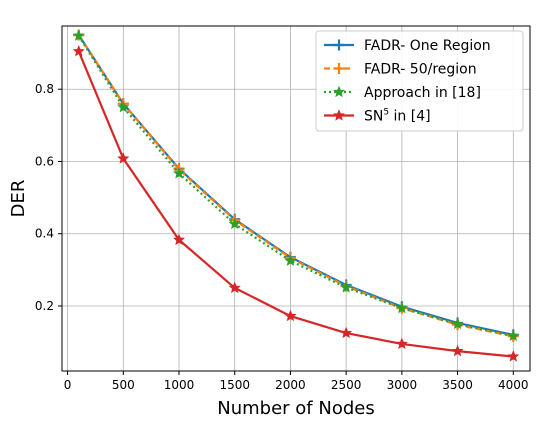  What do you see at coordinates (290, 385) in the screenshot?
I see `x-tick-label: 2000` at bounding box center [290, 385].